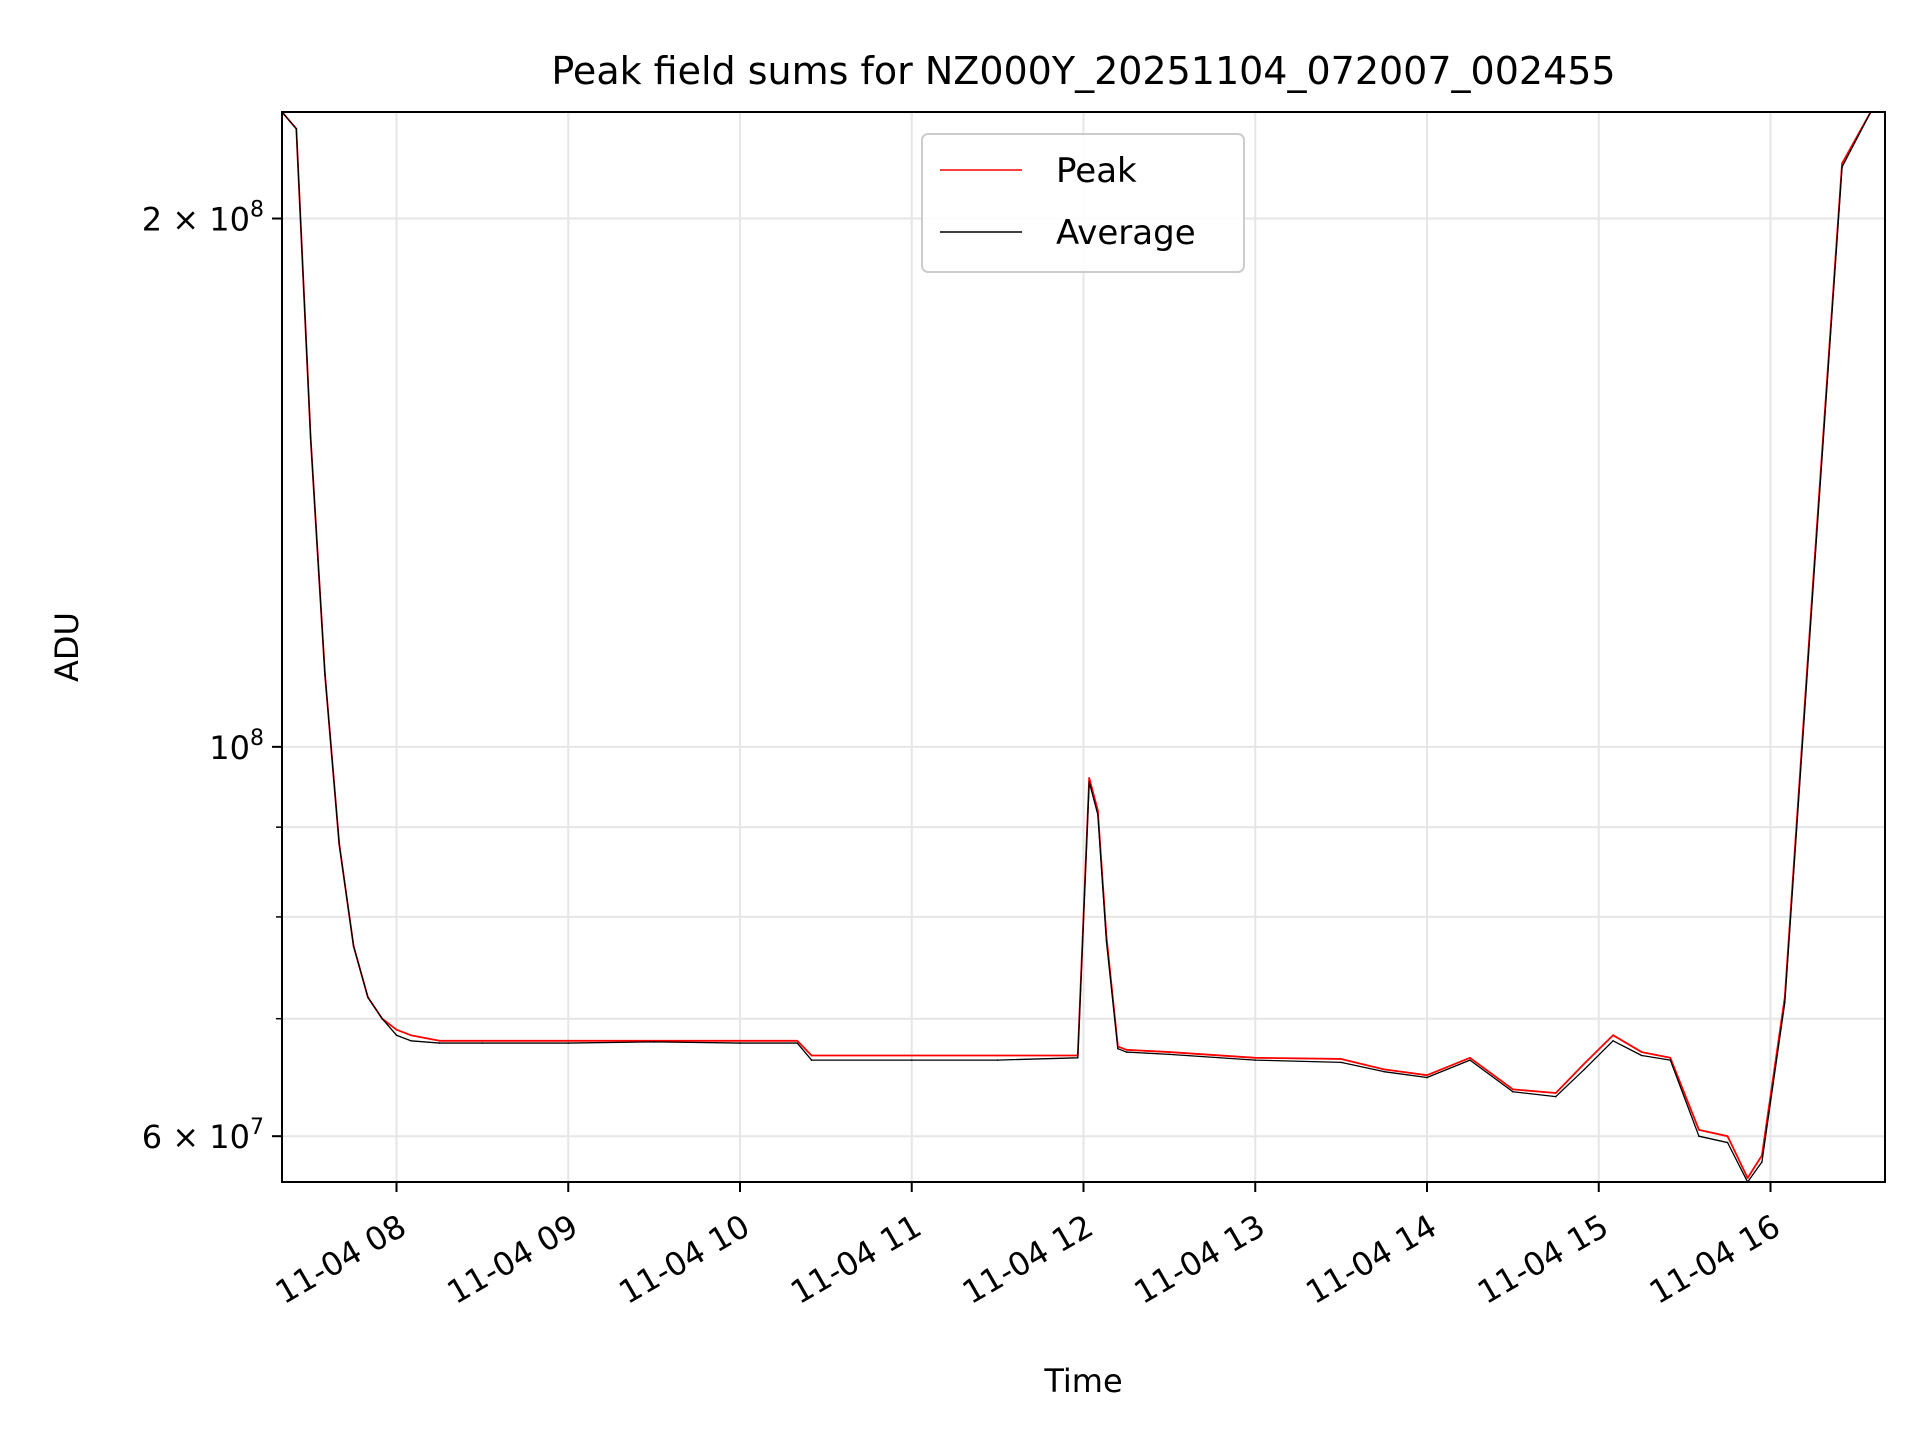 Image resolution: width=1920 pixels, height=1444 pixels. What do you see at coordinates (1126, 233) in the screenshot?
I see `legend-label-average: Average` at bounding box center [1126, 233].